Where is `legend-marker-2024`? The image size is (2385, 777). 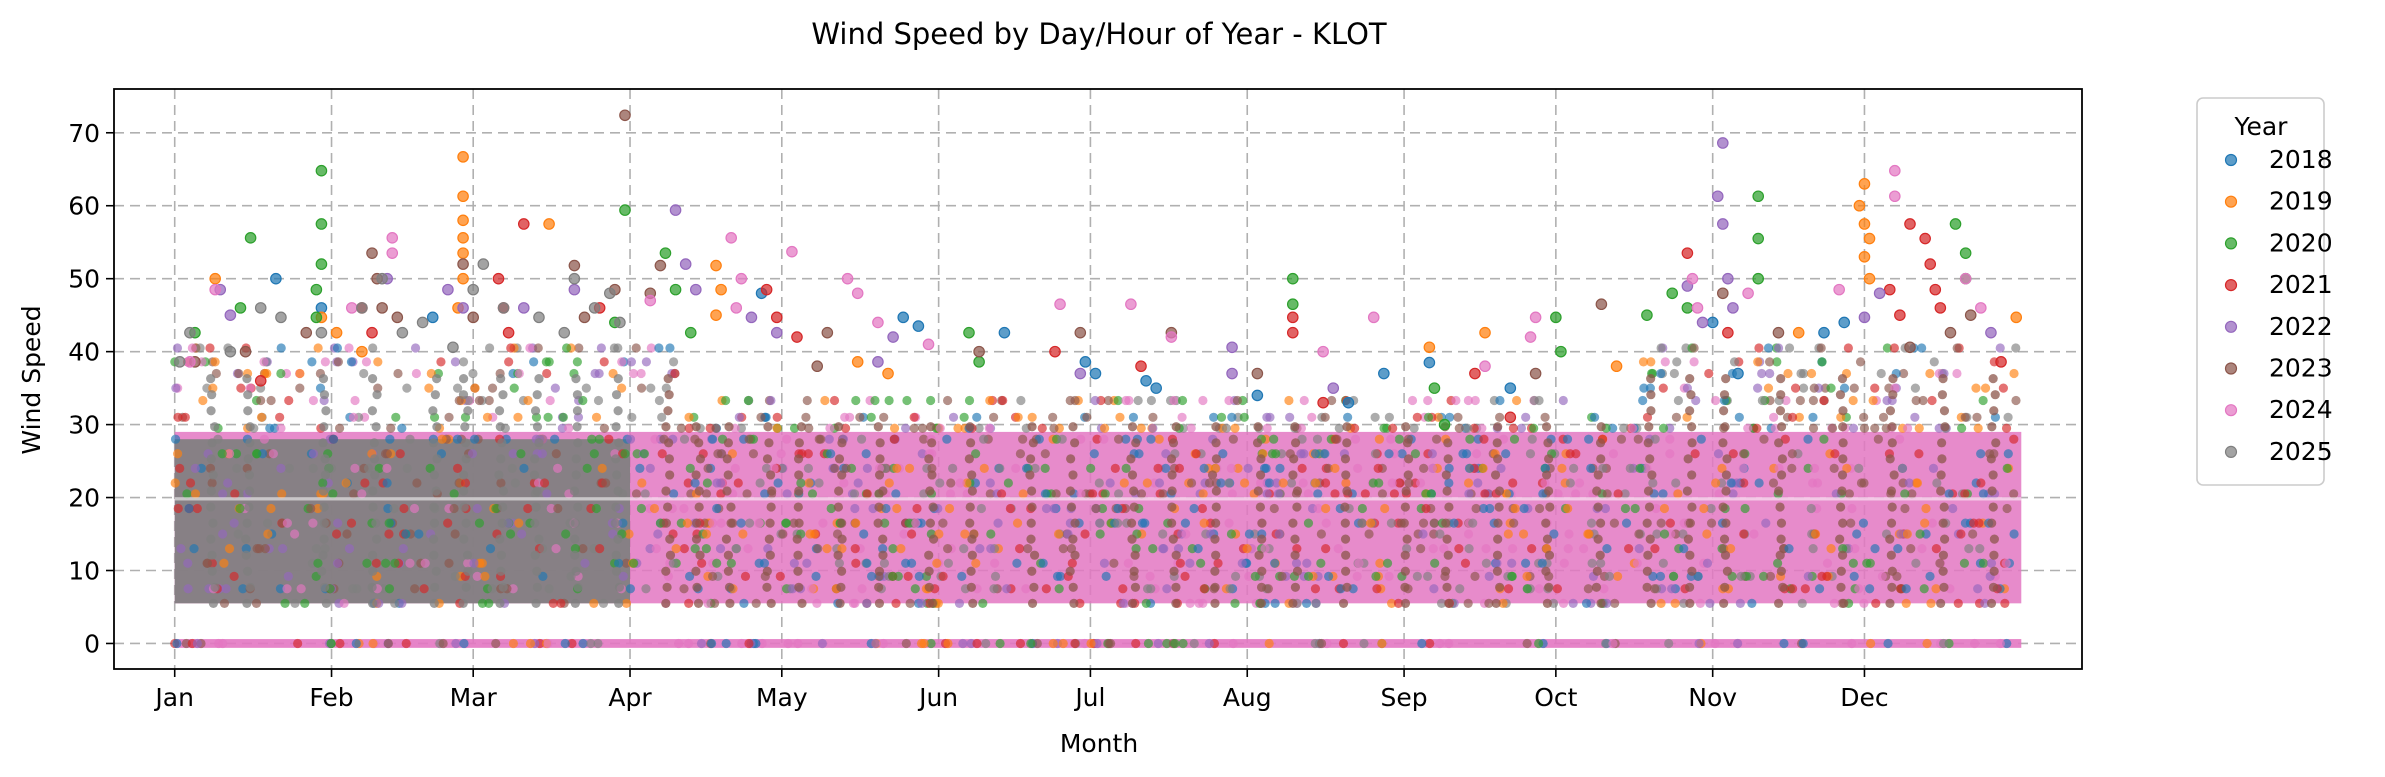 legend-marker-2024 is located at coordinates (2231, 410).